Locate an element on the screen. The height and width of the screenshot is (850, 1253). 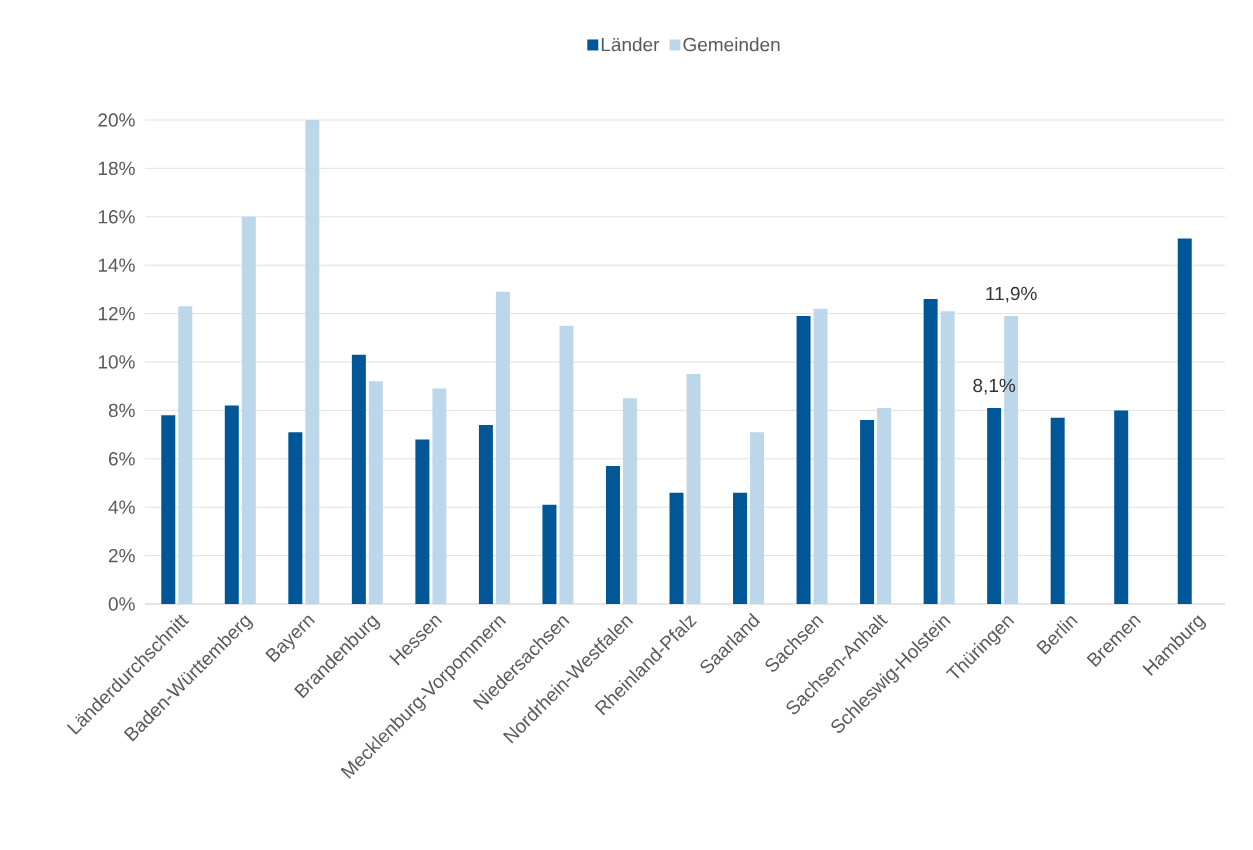
y-tick-label: 12% is located at coordinates (116, 313).